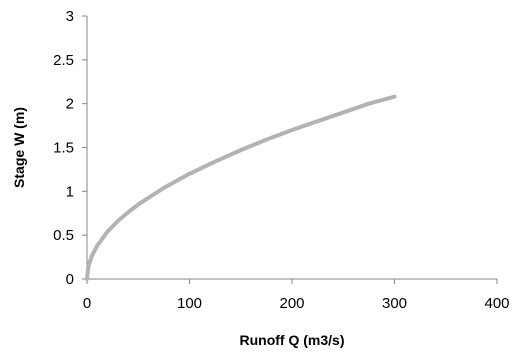 Image resolution: width=519 pixels, height=354 pixels. What do you see at coordinates (63, 148) in the screenshot?
I see `y-tick-label: 1.5` at bounding box center [63, 148].